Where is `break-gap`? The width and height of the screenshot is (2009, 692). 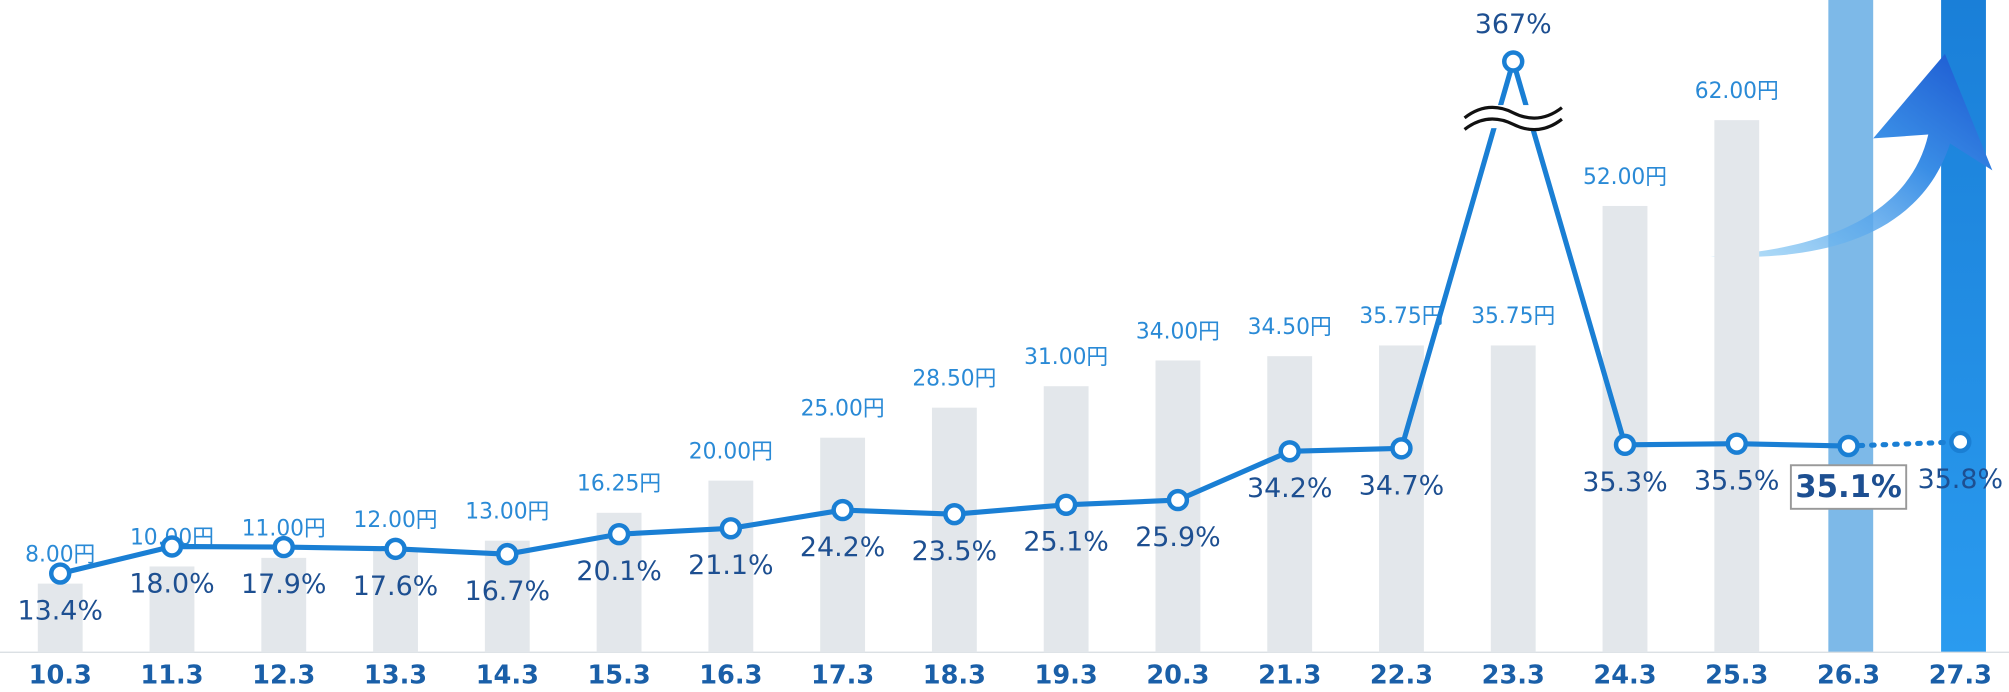 break-gap is located at coordinates (1513, 117).